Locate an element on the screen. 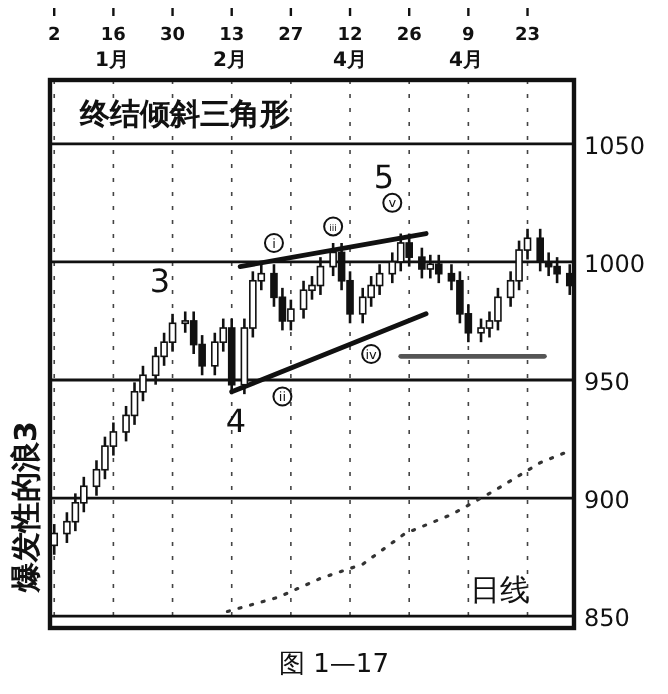 This screenshot has height=694, width=668. caption: 图 1—17 is located at coordinates (334, 665).